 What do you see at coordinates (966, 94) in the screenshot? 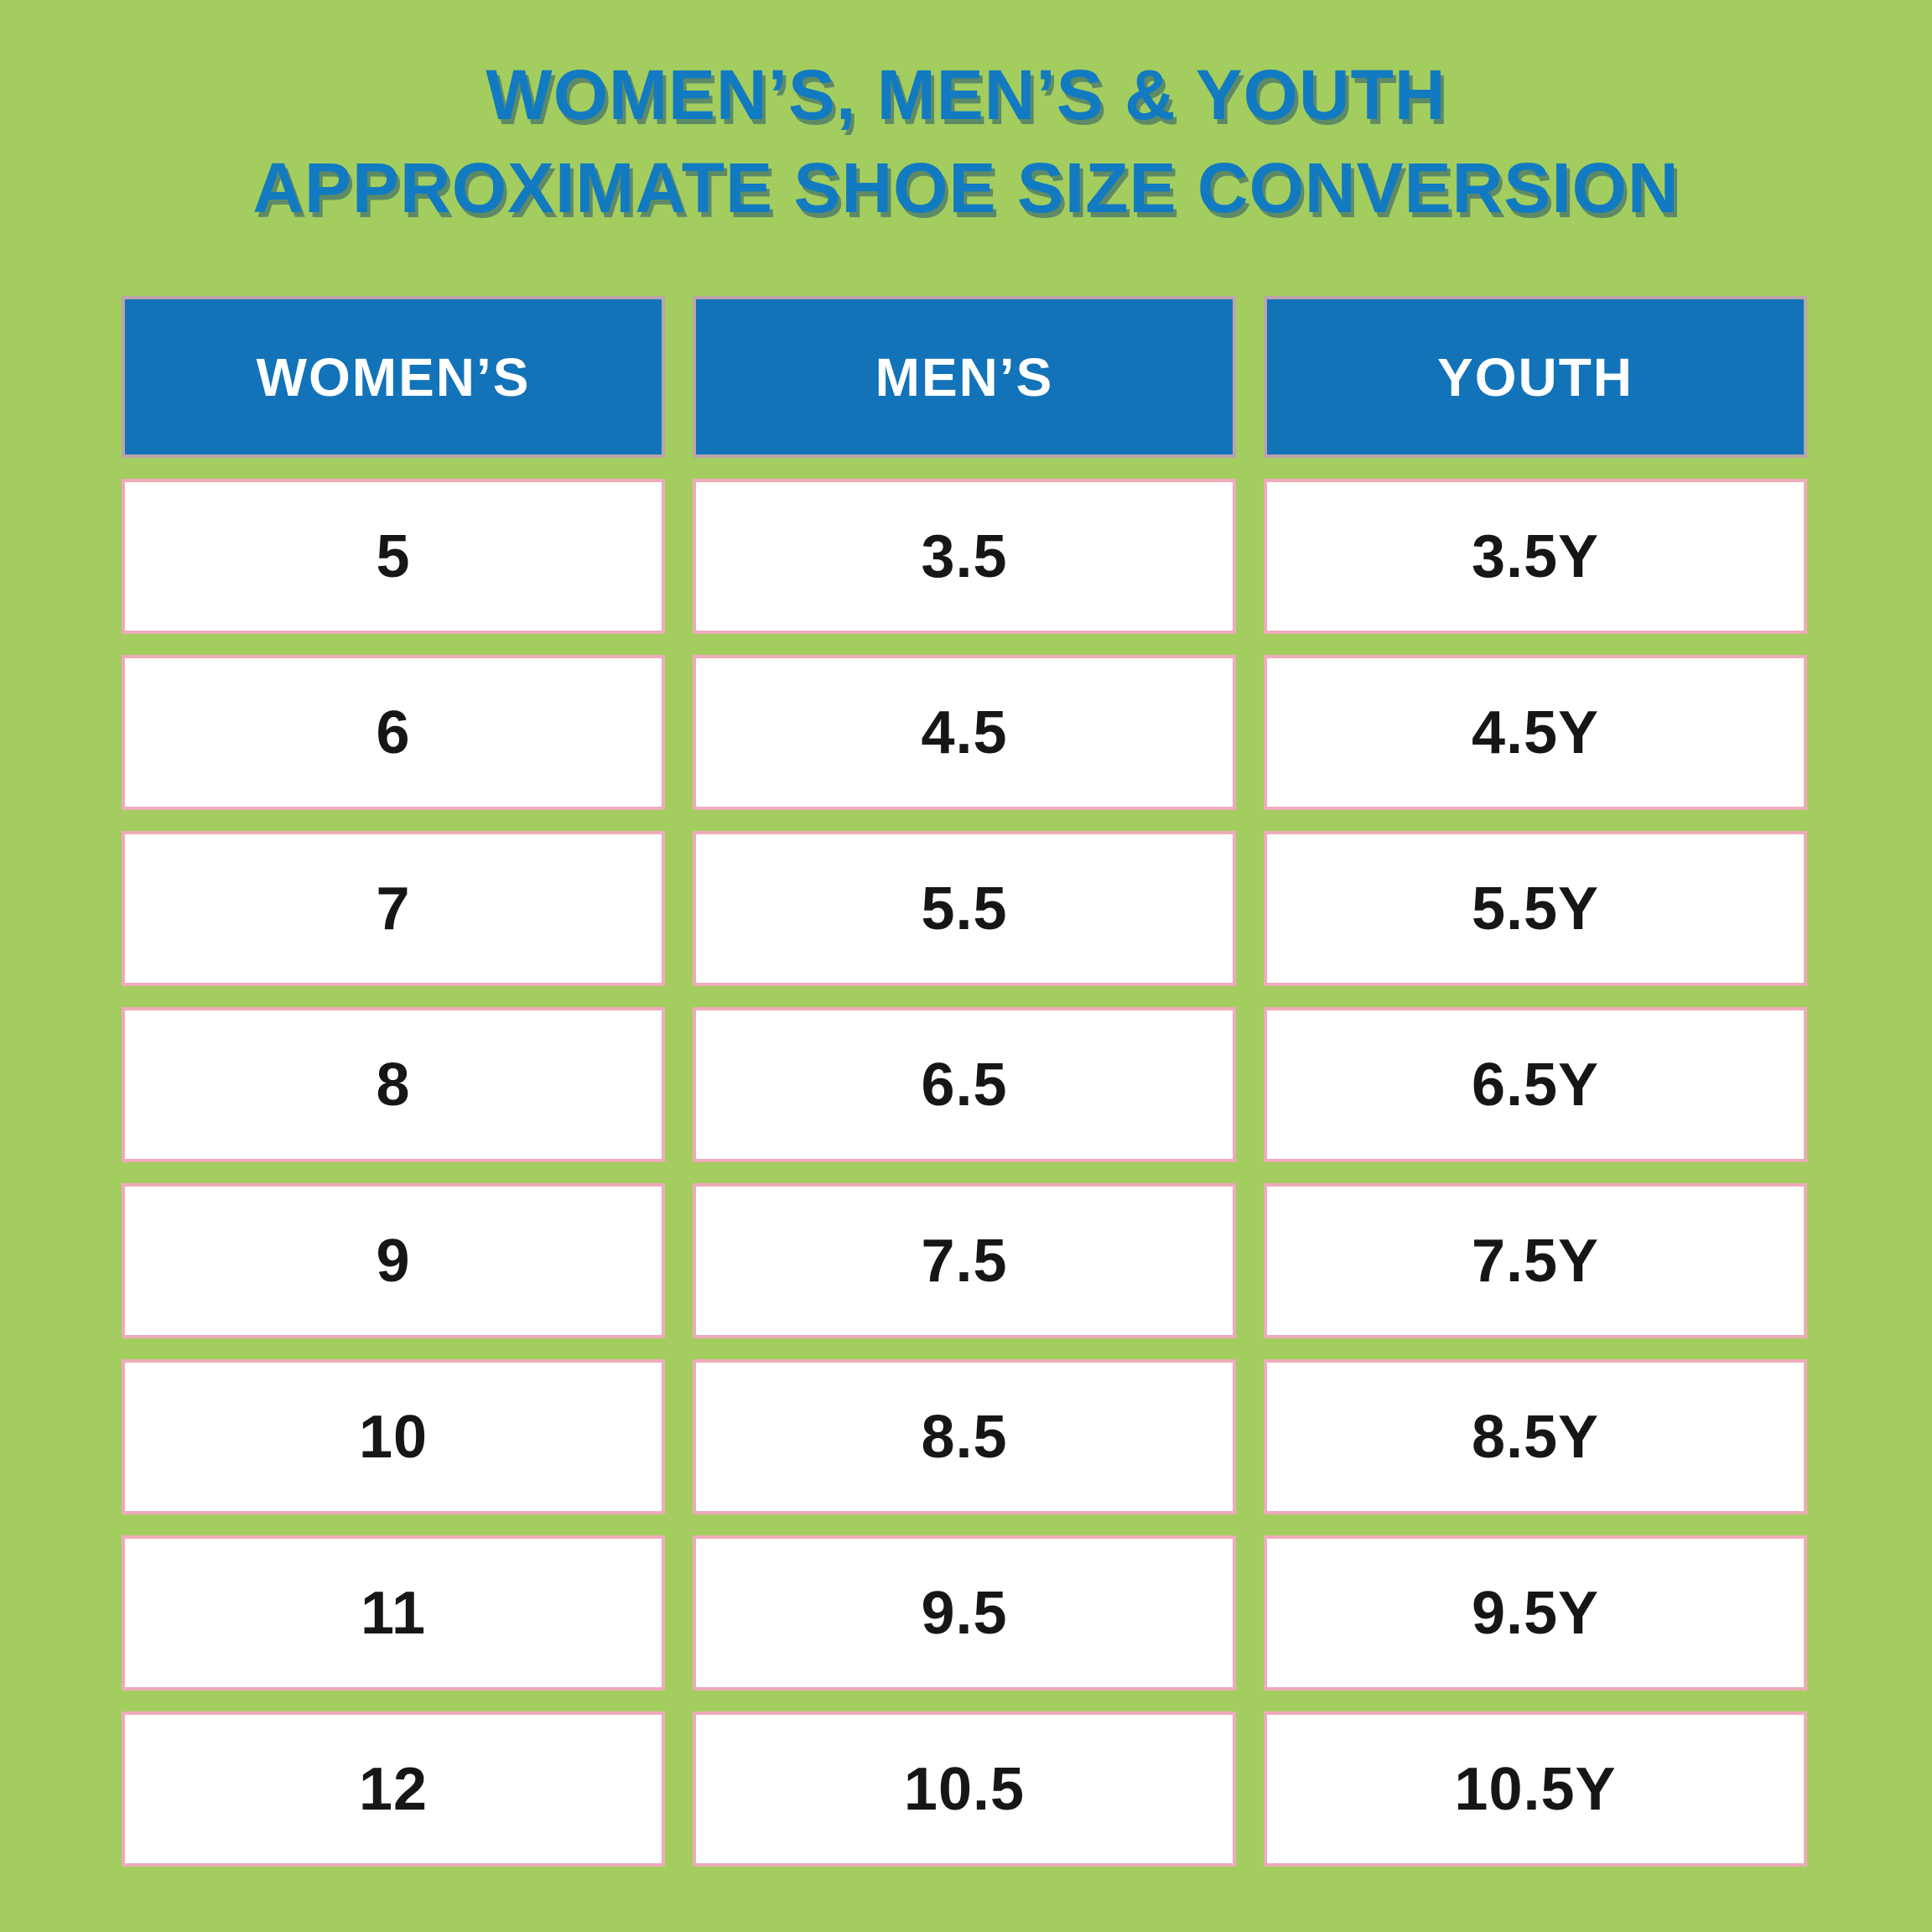
I see `page-title-line1: WOMEN’S, MEN’S & YOUTH` at bounding box center [966, 94].